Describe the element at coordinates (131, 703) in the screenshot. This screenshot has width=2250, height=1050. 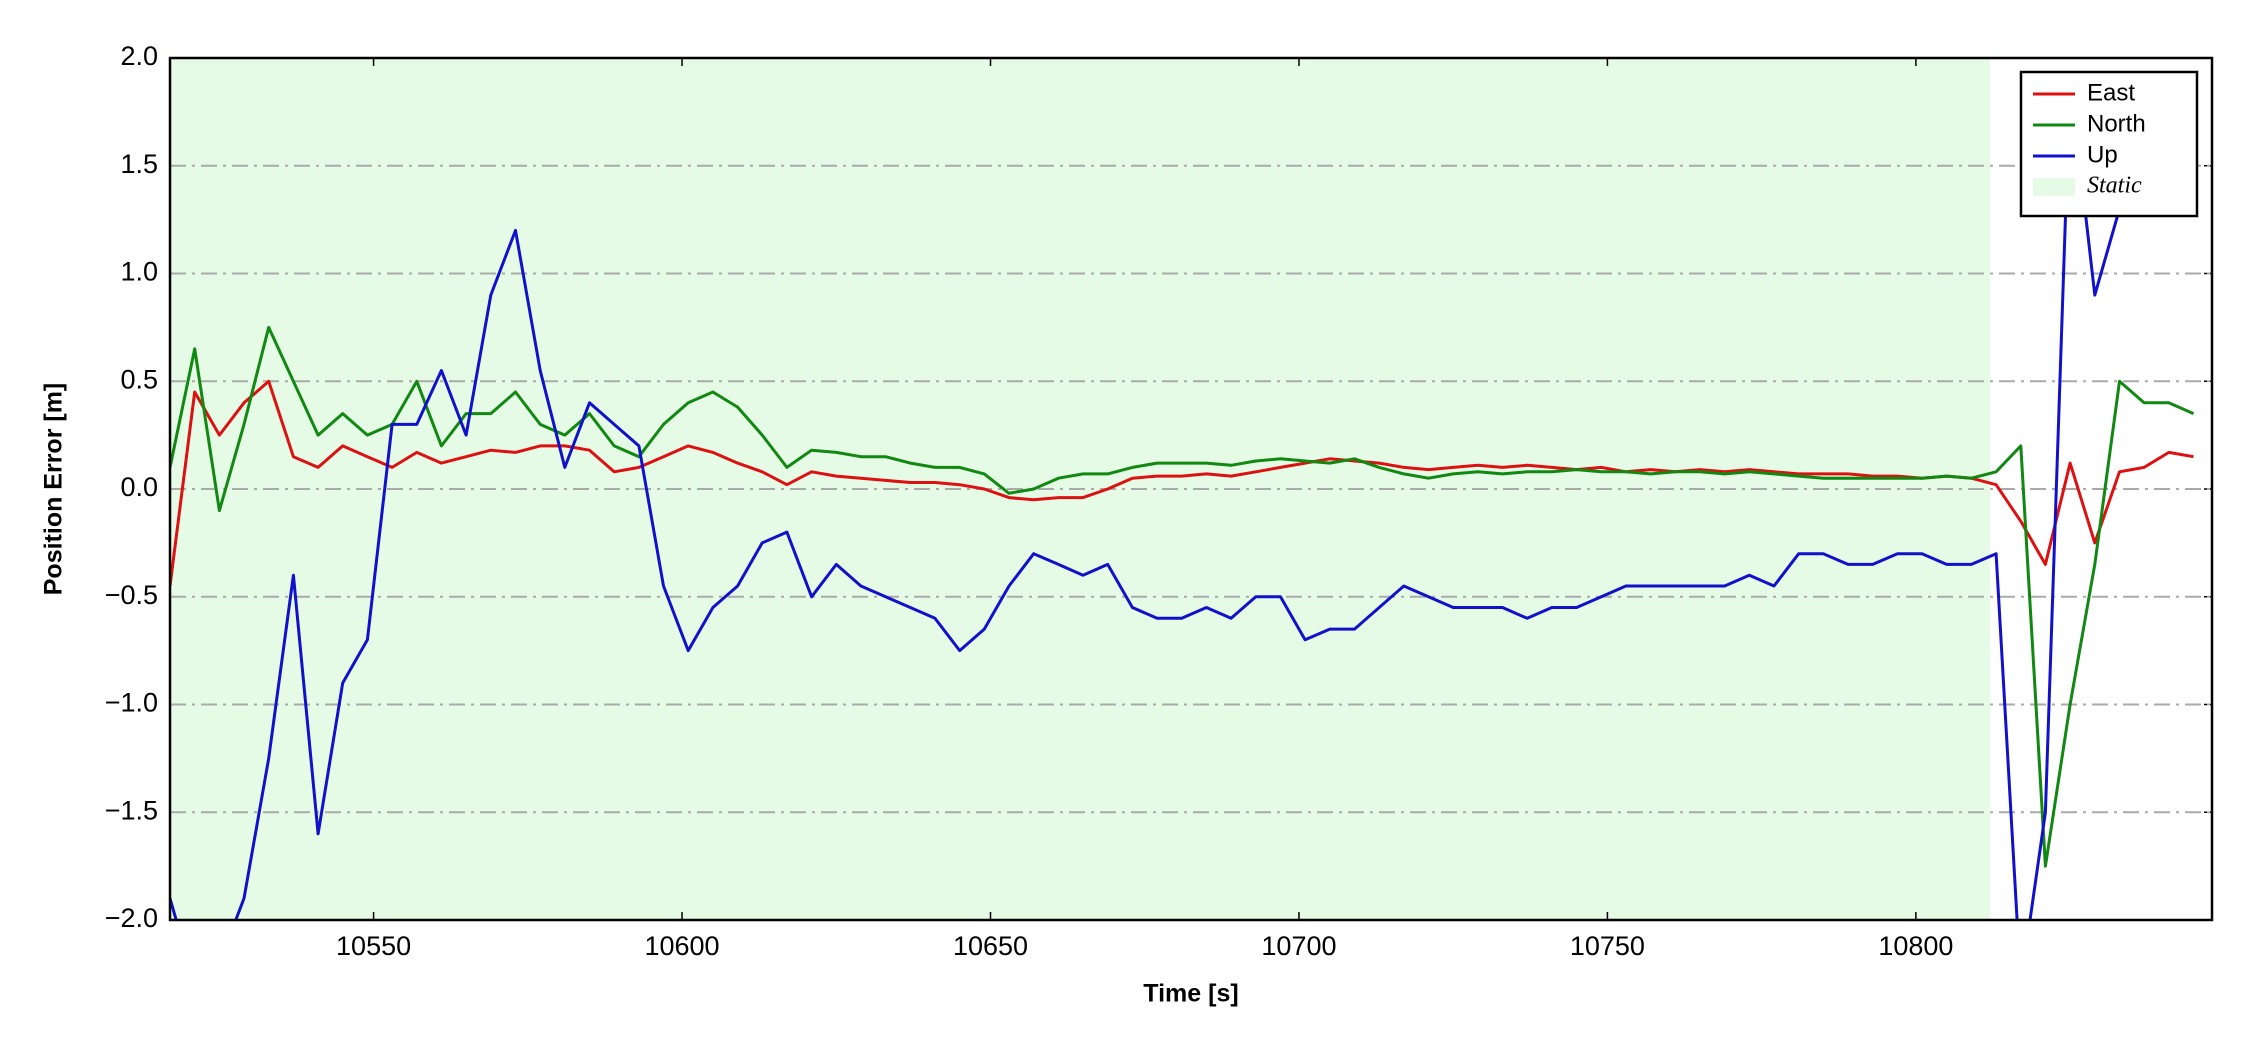
I see `y-tick-label: −1.0` at that location.